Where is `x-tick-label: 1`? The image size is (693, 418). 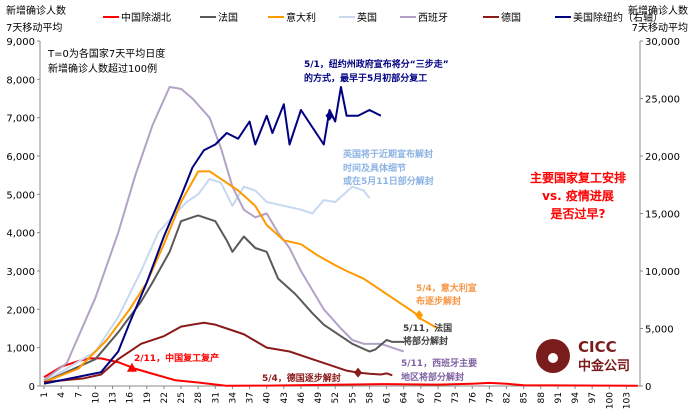 x-tick-label: 1 is located at coordinates (45, 395).